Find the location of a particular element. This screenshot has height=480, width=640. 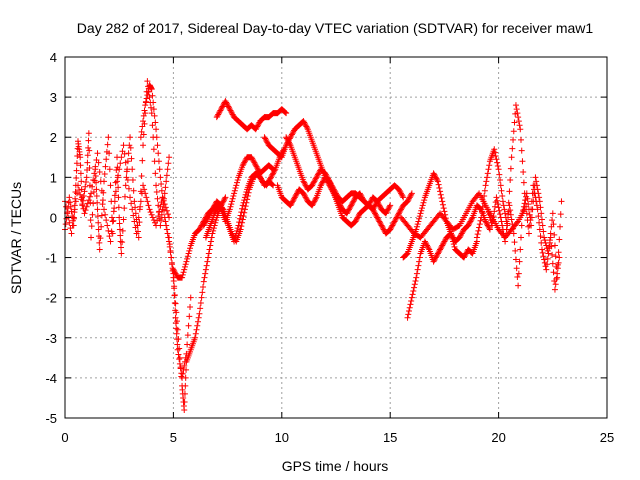

series-L is located at coordinates (440, 215).